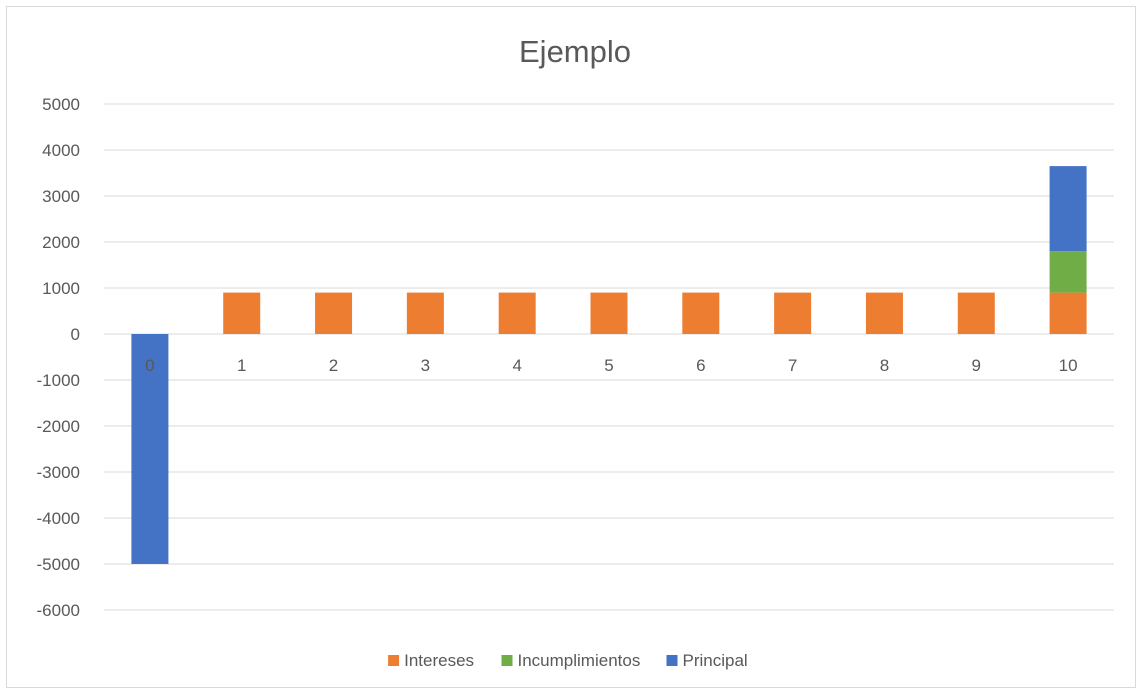 The width and height of the screenshot is (1144, 696). Describe the element at coordinates (579, 660) in the screenshot. I see `legend-label: Incumplimientos` at that location.